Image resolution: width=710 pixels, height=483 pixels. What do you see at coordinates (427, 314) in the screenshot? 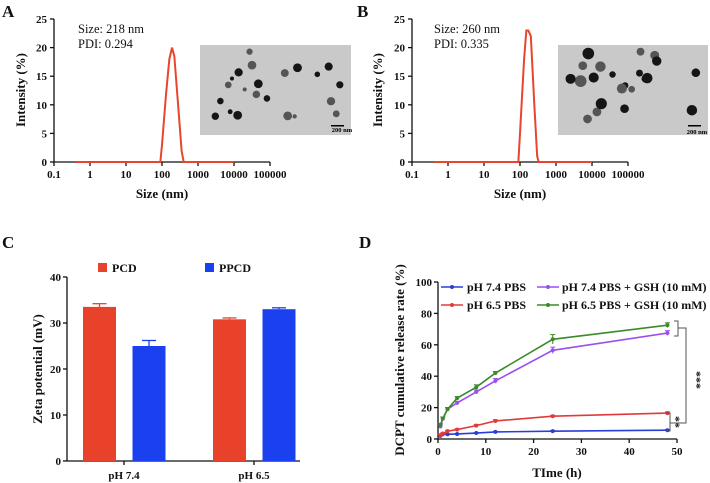
I see `y-tick-label: 80` at bounding box center [427, 314].